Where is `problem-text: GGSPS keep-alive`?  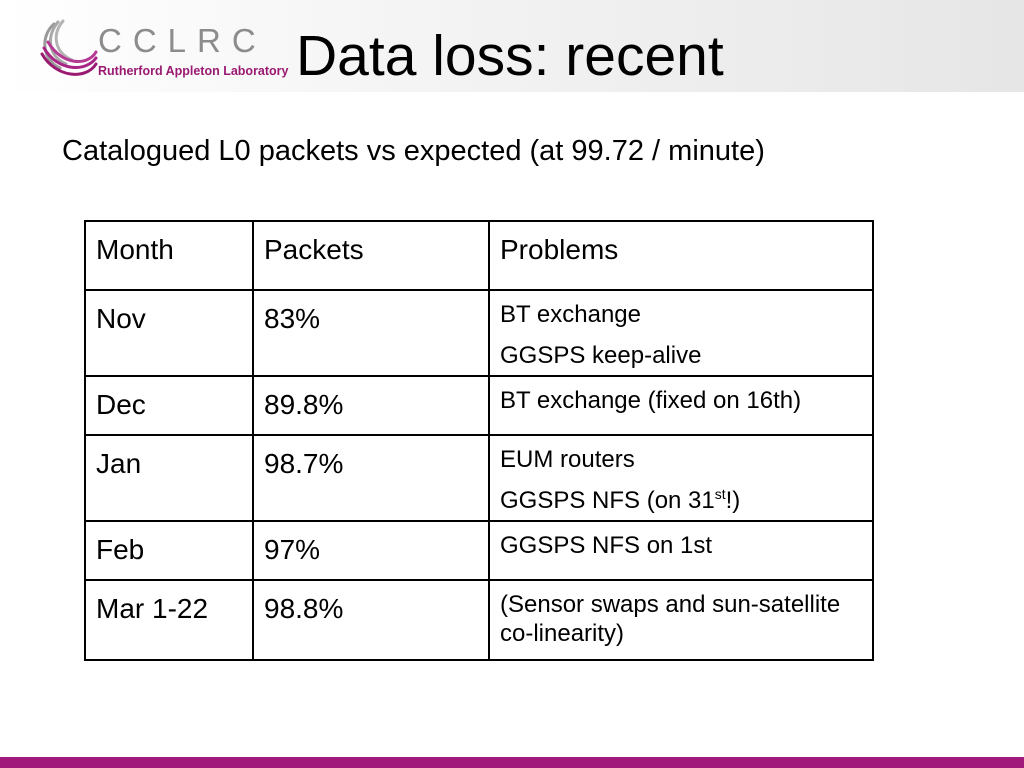 problem-text: GGSPS keep-alive is located at coordinates (601, 355).